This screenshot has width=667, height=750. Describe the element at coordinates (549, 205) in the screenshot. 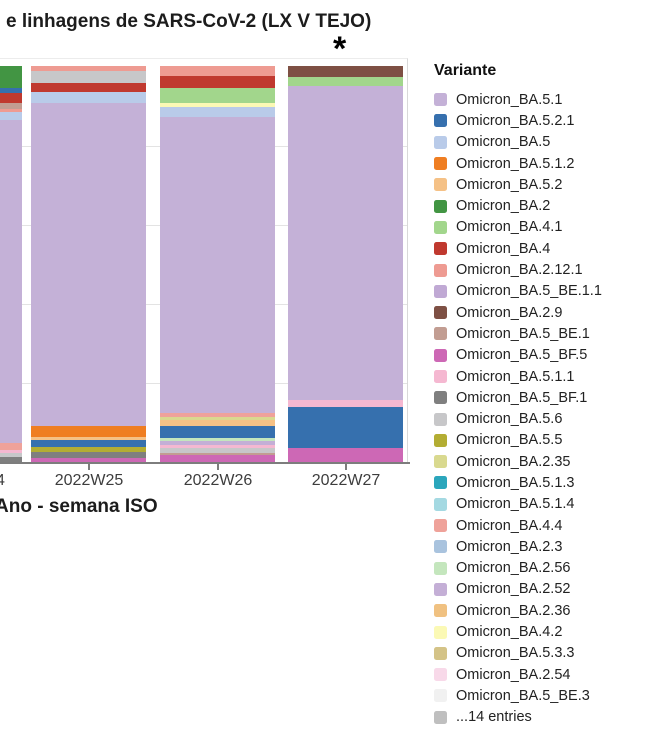

I see `legend-item-Omicron_BA.2: Omicron_BA.2` at that location.